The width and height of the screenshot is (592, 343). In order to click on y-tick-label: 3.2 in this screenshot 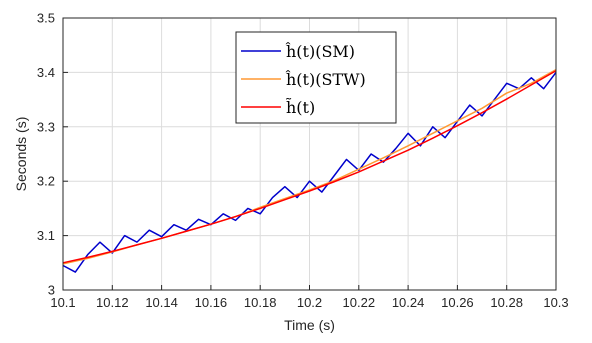, I will do `click(46, 181)`.